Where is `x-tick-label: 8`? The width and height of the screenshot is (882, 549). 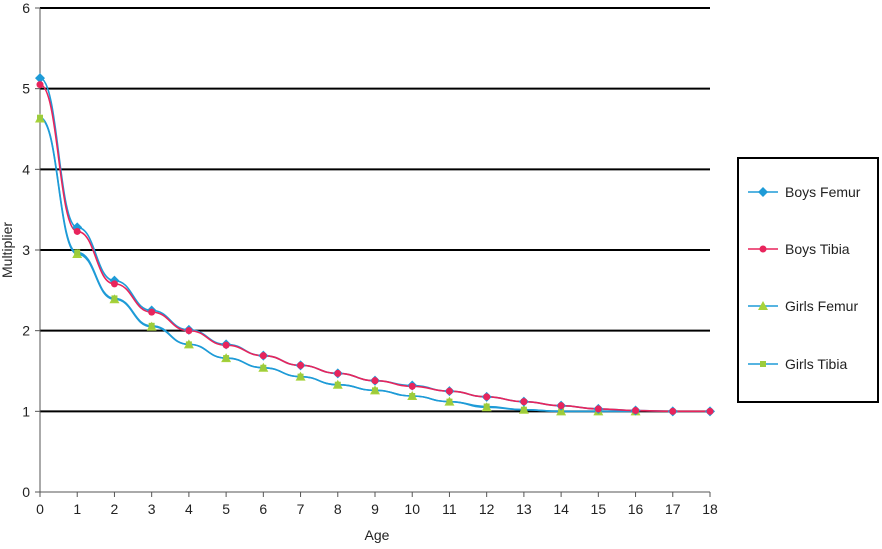
x-tick-label: 8 is located at coordinates (338, 509).